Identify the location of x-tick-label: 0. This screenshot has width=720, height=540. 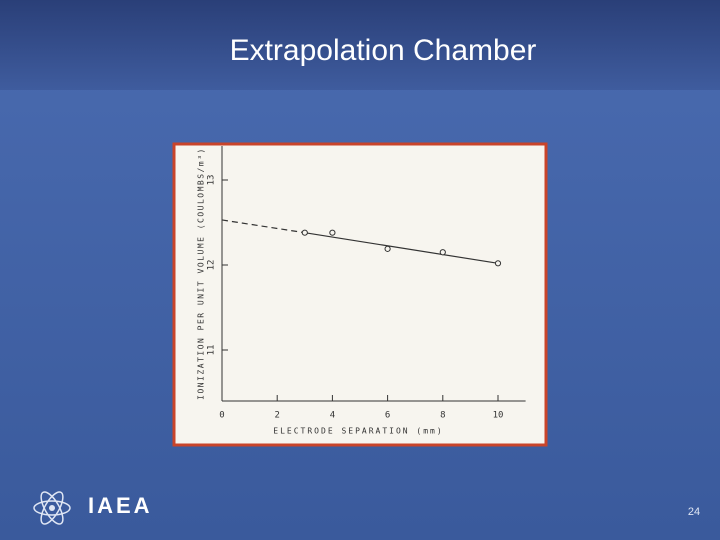
(221, 416).